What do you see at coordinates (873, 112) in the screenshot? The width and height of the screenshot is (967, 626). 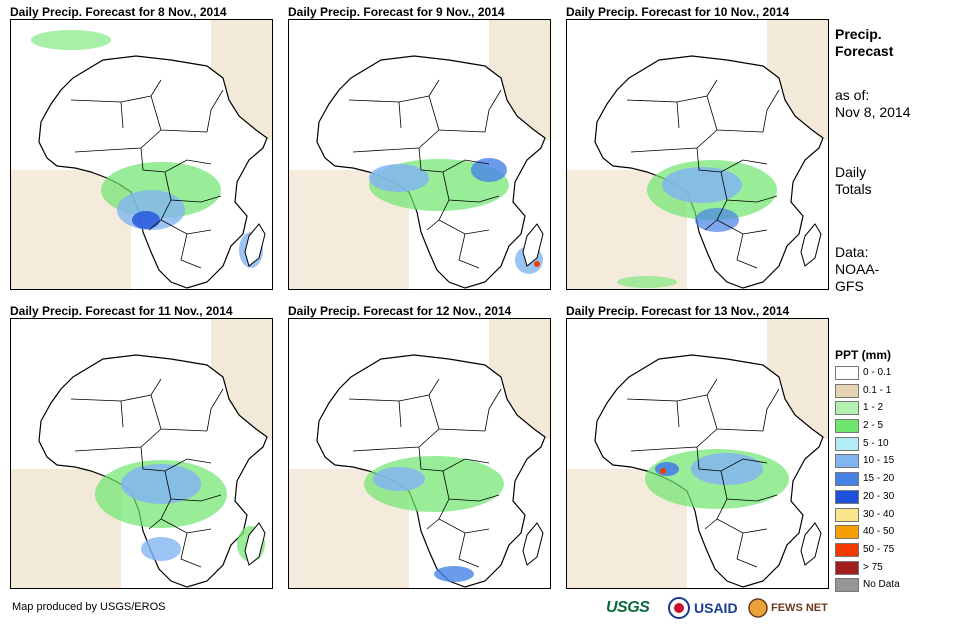 I see `as-of-value: Nov 8, 2014` at bounding box center [873, 112].